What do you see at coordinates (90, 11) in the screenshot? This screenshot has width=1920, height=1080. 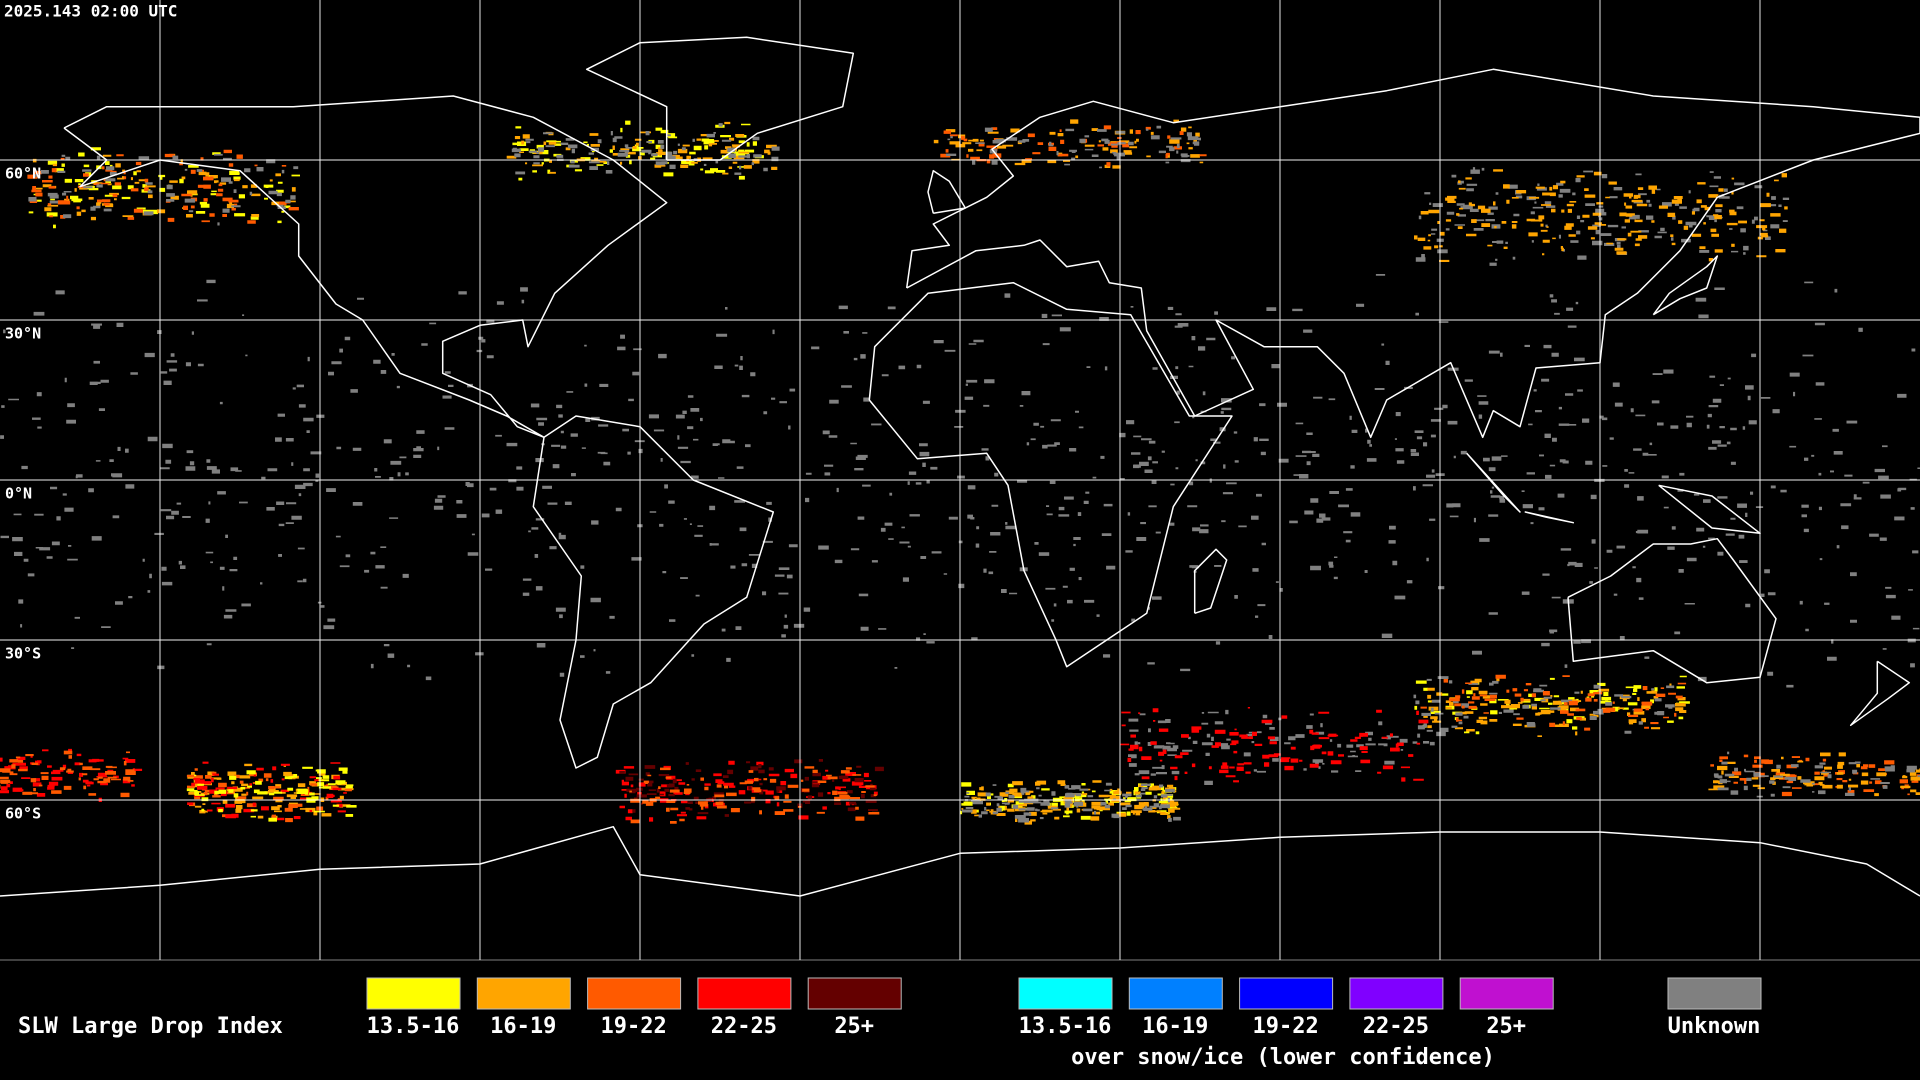 I see `timestamp: 2025.143 02:00 UTC` at bounding box center [90, 11].